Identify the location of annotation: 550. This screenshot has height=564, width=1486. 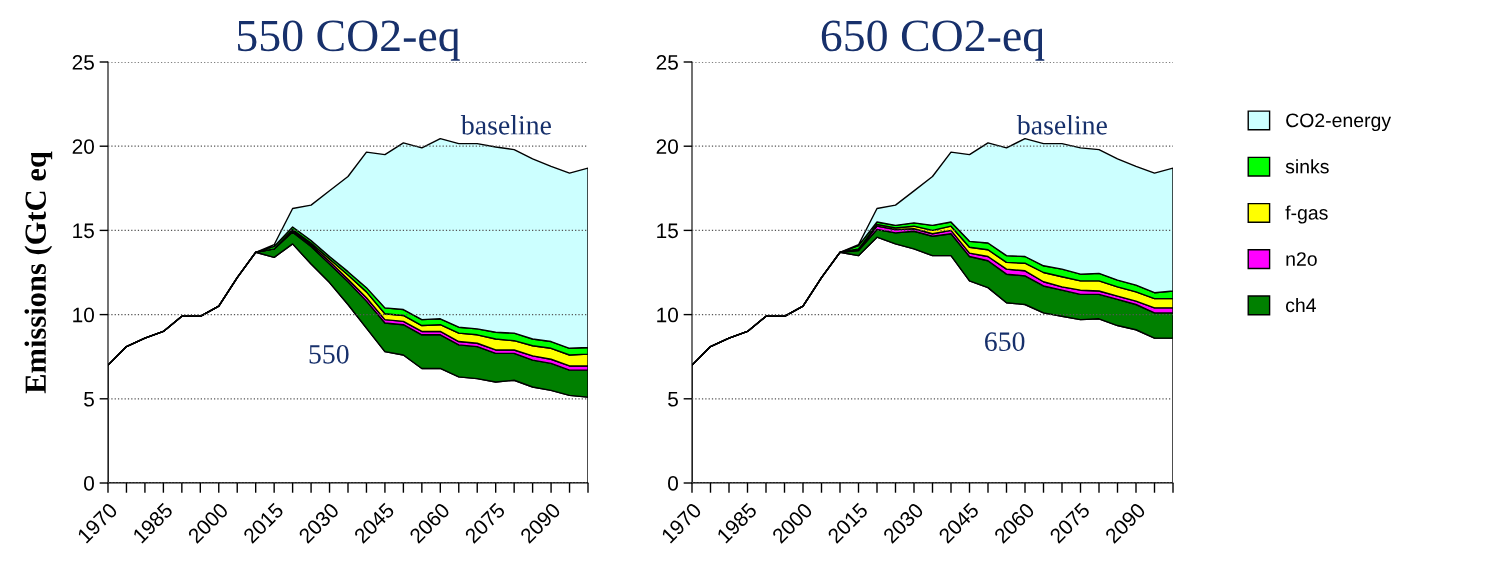
(329, 354).